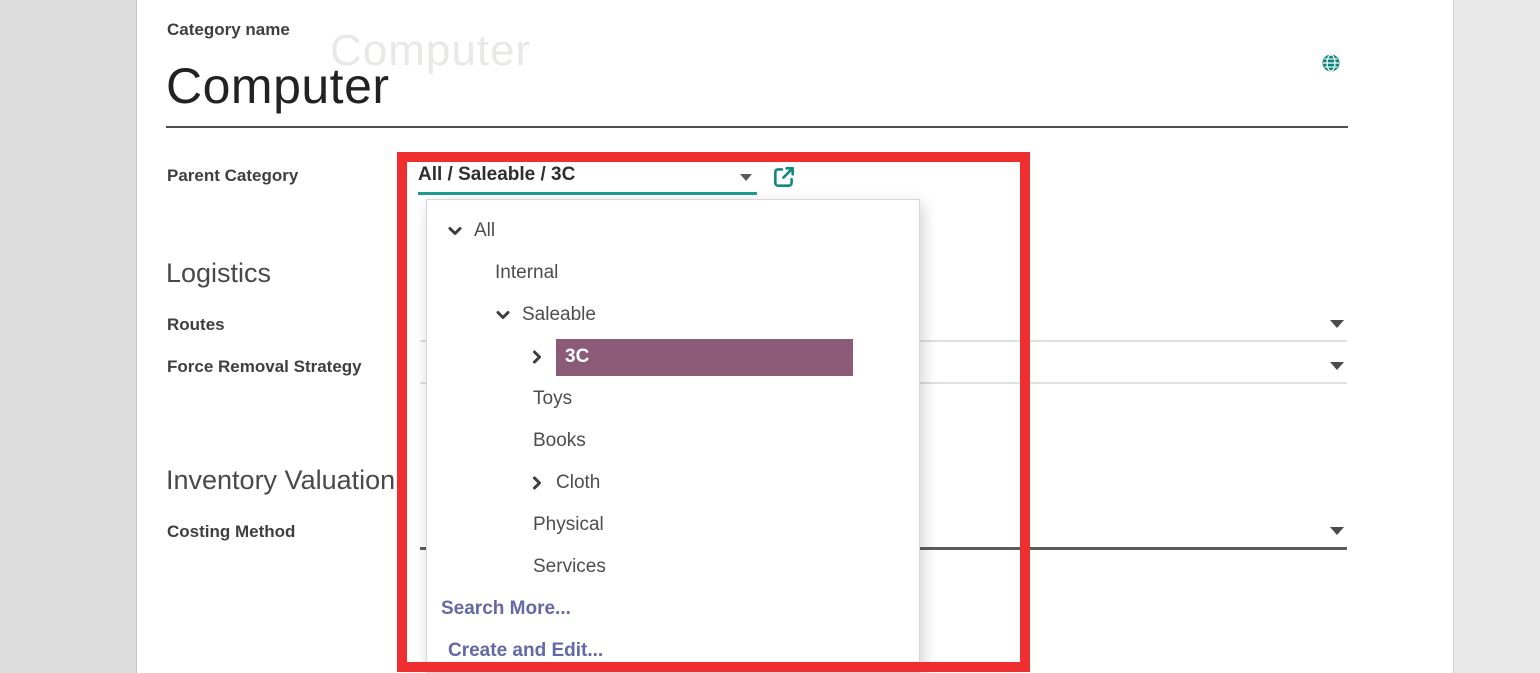  I want to click on section-title-logistics: Logistics, so click(219, 273).